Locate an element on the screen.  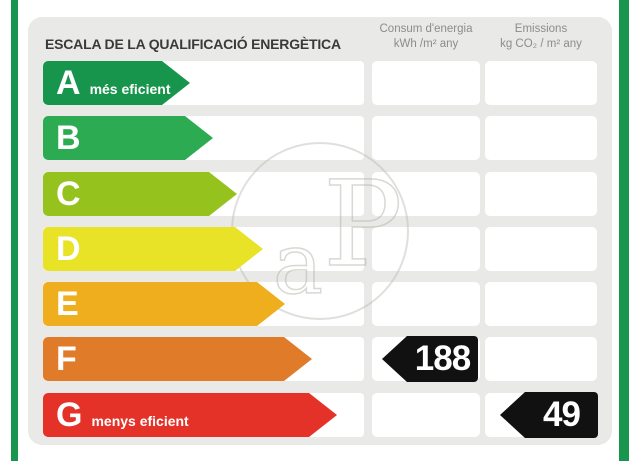
rating-letter: E is located at coordinates (67, 304).